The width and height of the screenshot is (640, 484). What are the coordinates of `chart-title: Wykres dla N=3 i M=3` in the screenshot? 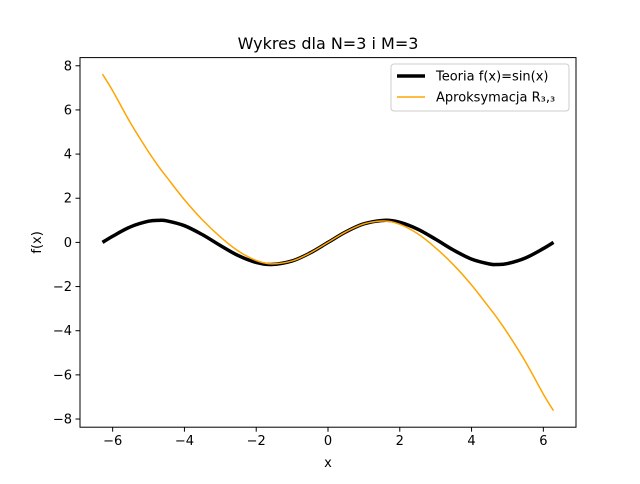 It's located at (328, 43).